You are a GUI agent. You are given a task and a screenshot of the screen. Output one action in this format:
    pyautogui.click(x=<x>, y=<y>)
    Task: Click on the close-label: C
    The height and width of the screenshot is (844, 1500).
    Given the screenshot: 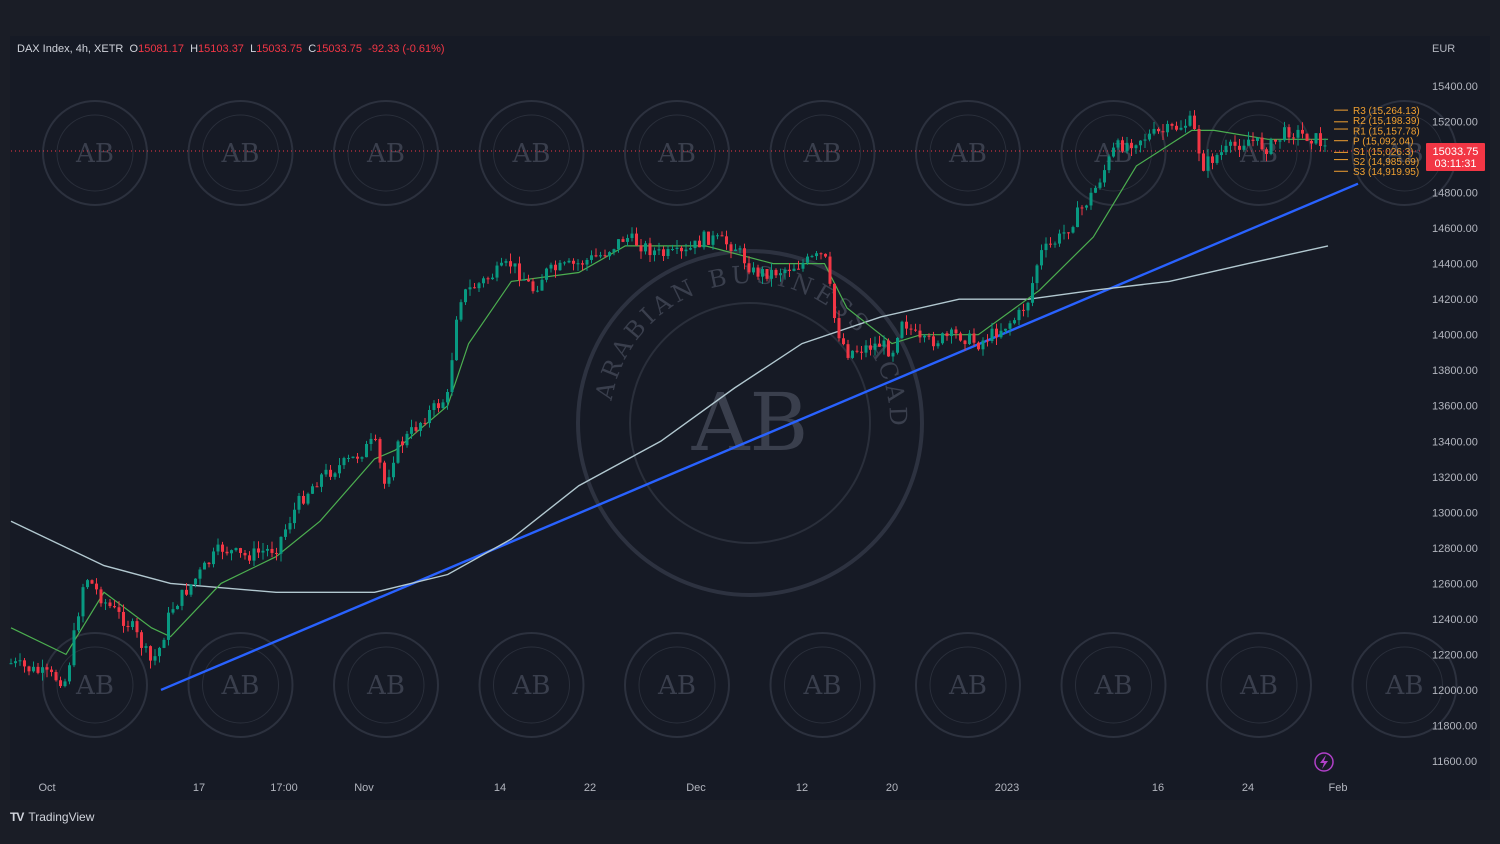 What is the action you would take?
    pyautogui.click(x=312, y=49)
    